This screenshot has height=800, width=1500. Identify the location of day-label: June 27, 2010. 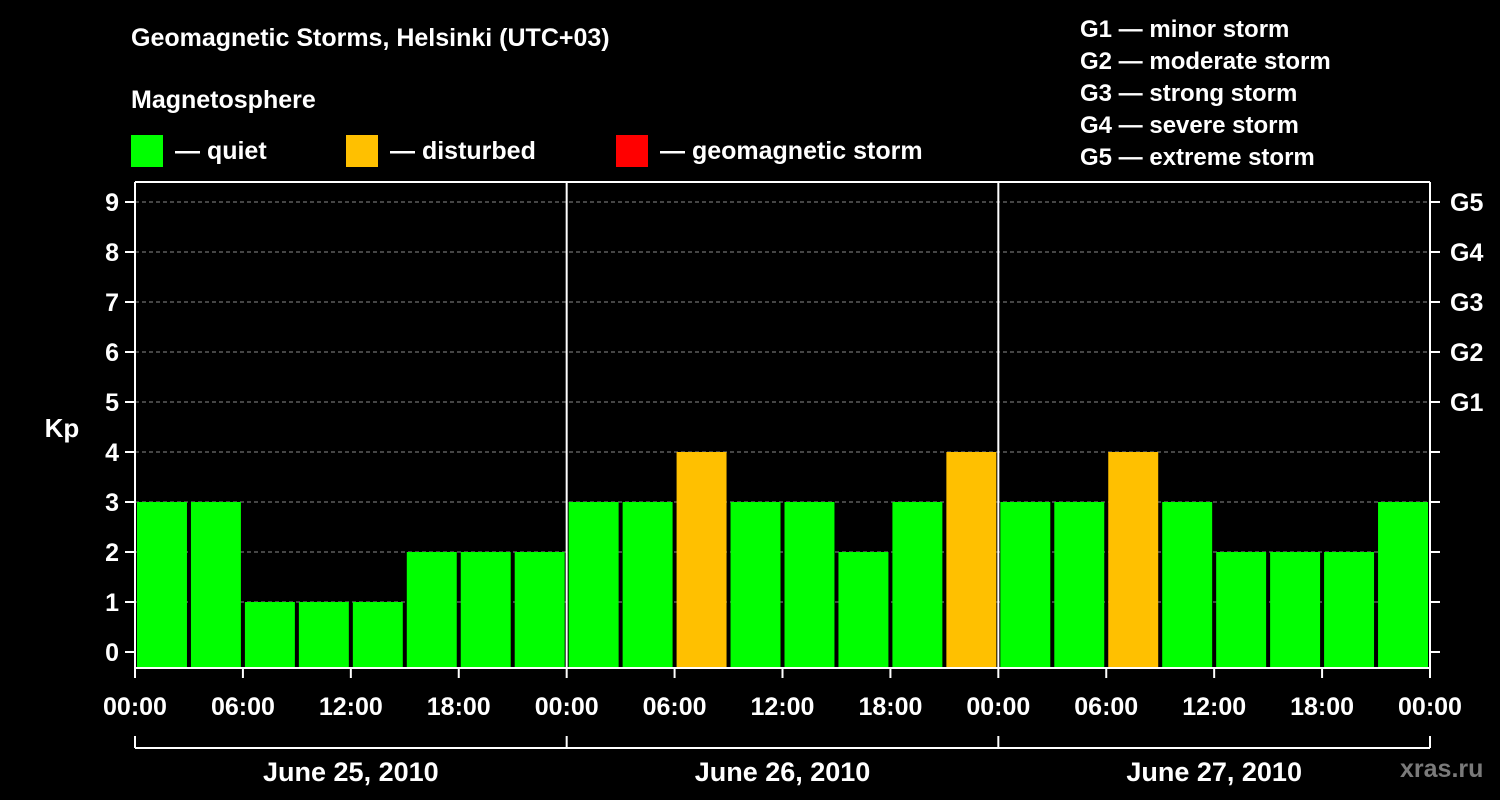
(1214, 772).